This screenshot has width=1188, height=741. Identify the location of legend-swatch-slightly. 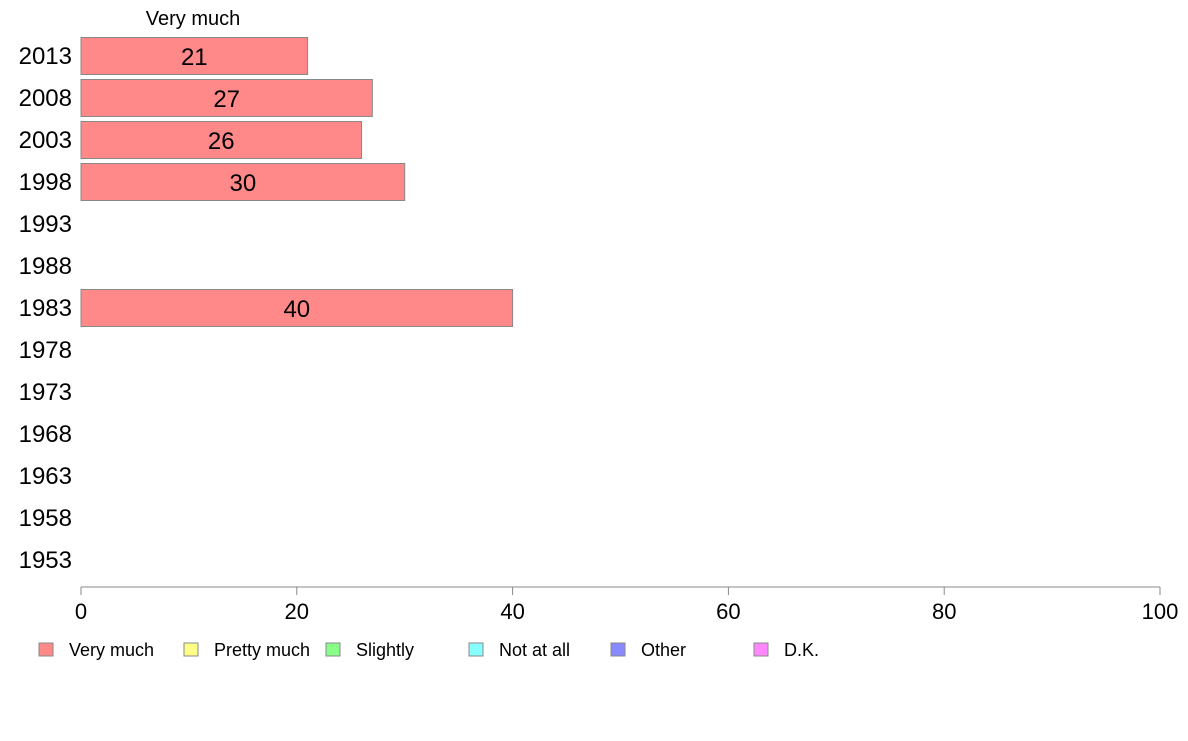
(333, 649).